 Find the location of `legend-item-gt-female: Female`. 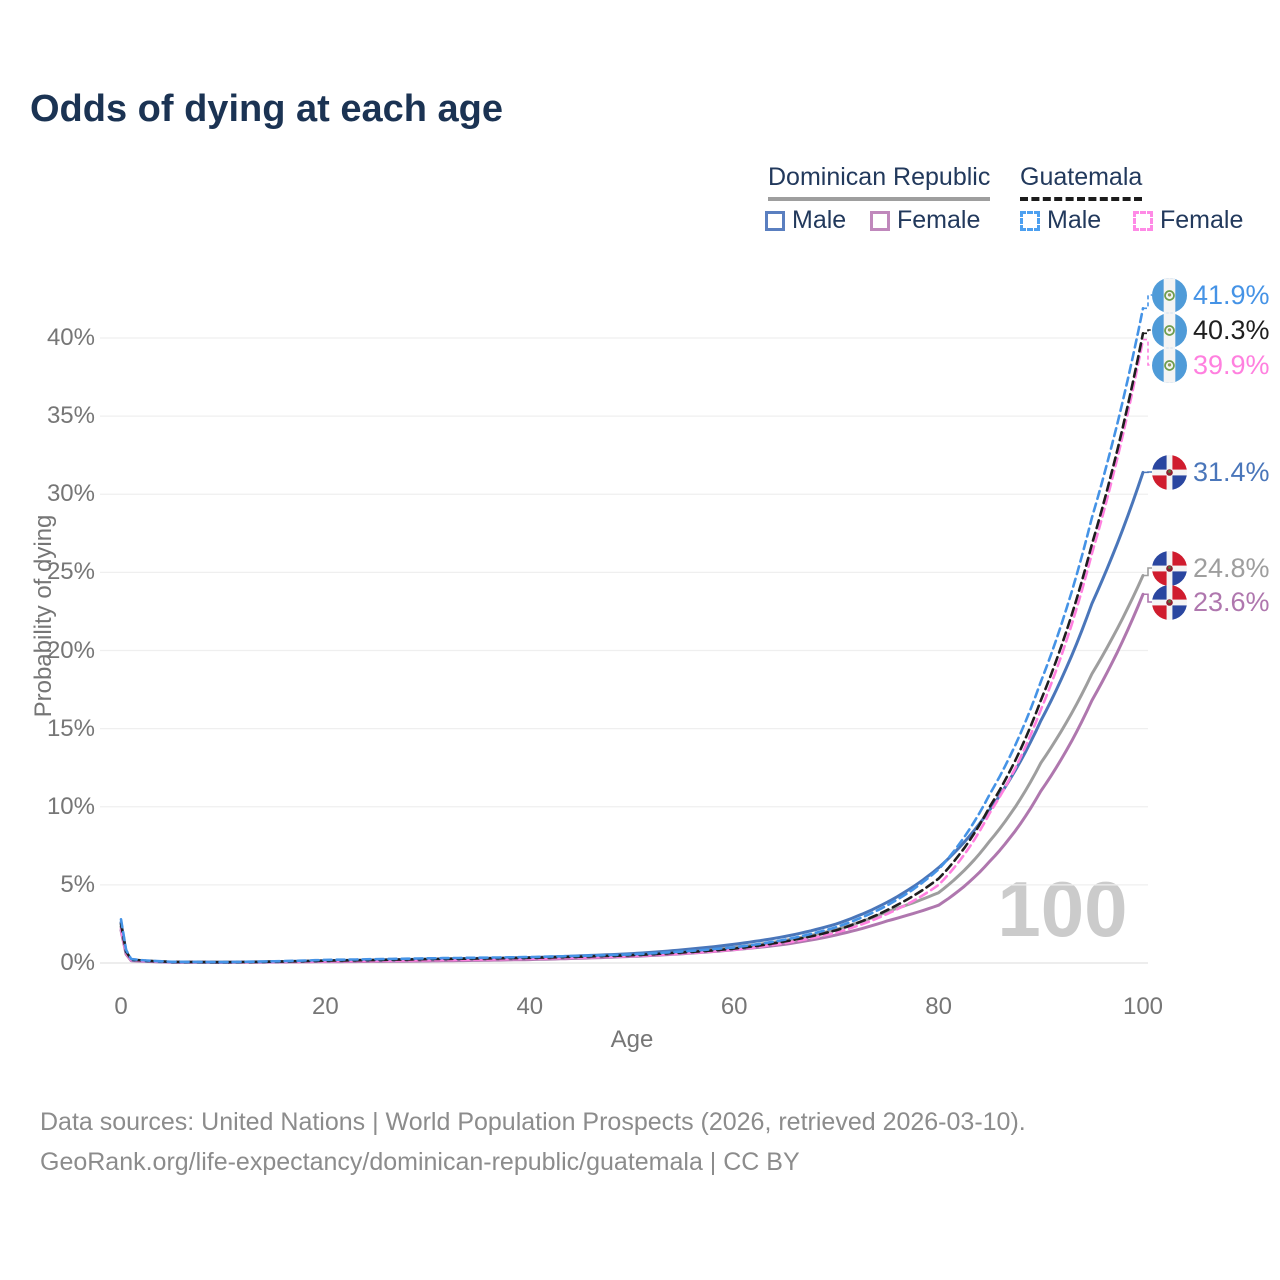

legend-item-gt-female: Female is located at coordinates (1188, 220).